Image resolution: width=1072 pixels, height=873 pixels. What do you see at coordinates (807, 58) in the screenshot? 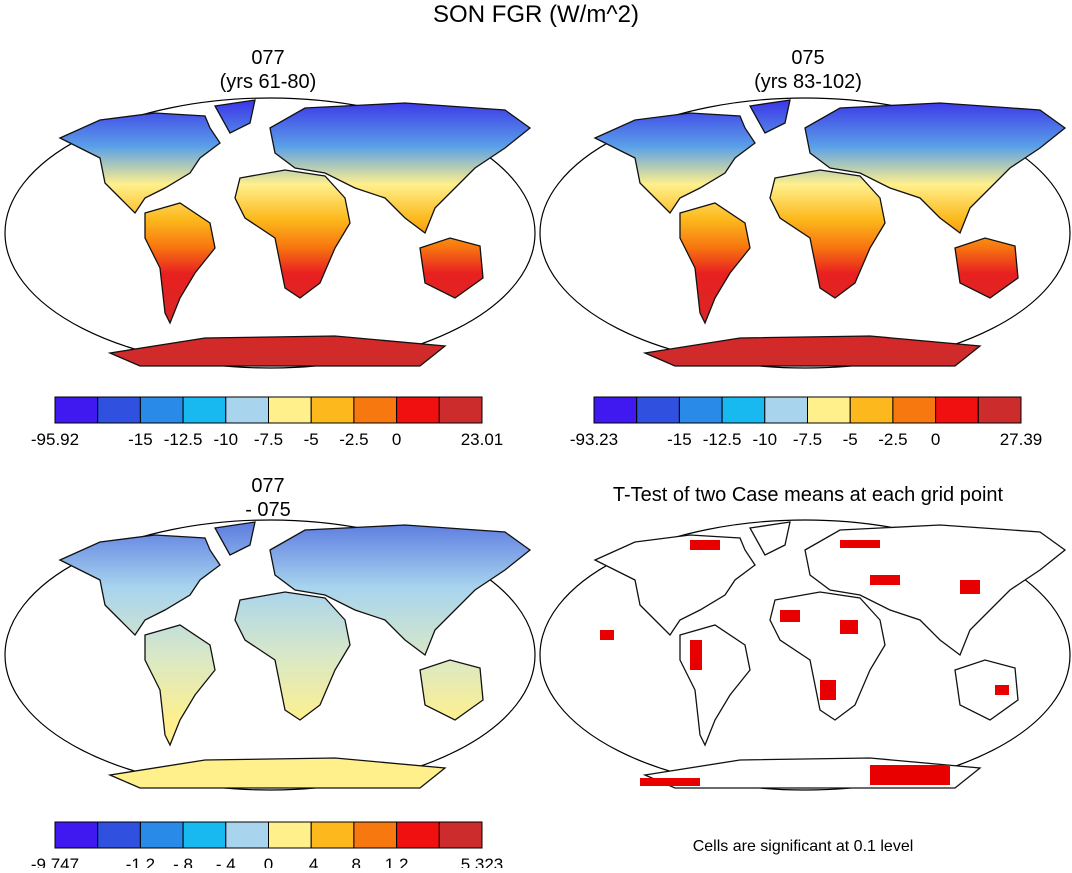
I see `panel-title: 075` at bounding box center [807, 58].